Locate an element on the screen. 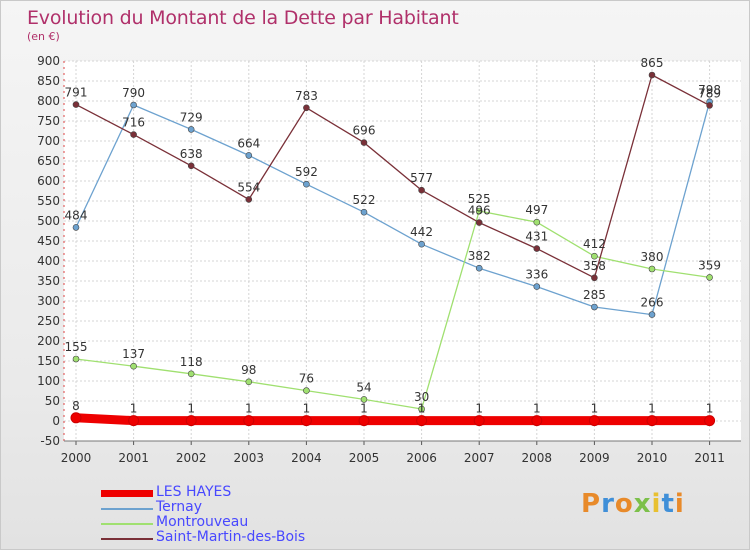 The height and width of the screenshot is (550, 750). logo-letter: o is located at coordinates (624, 504).